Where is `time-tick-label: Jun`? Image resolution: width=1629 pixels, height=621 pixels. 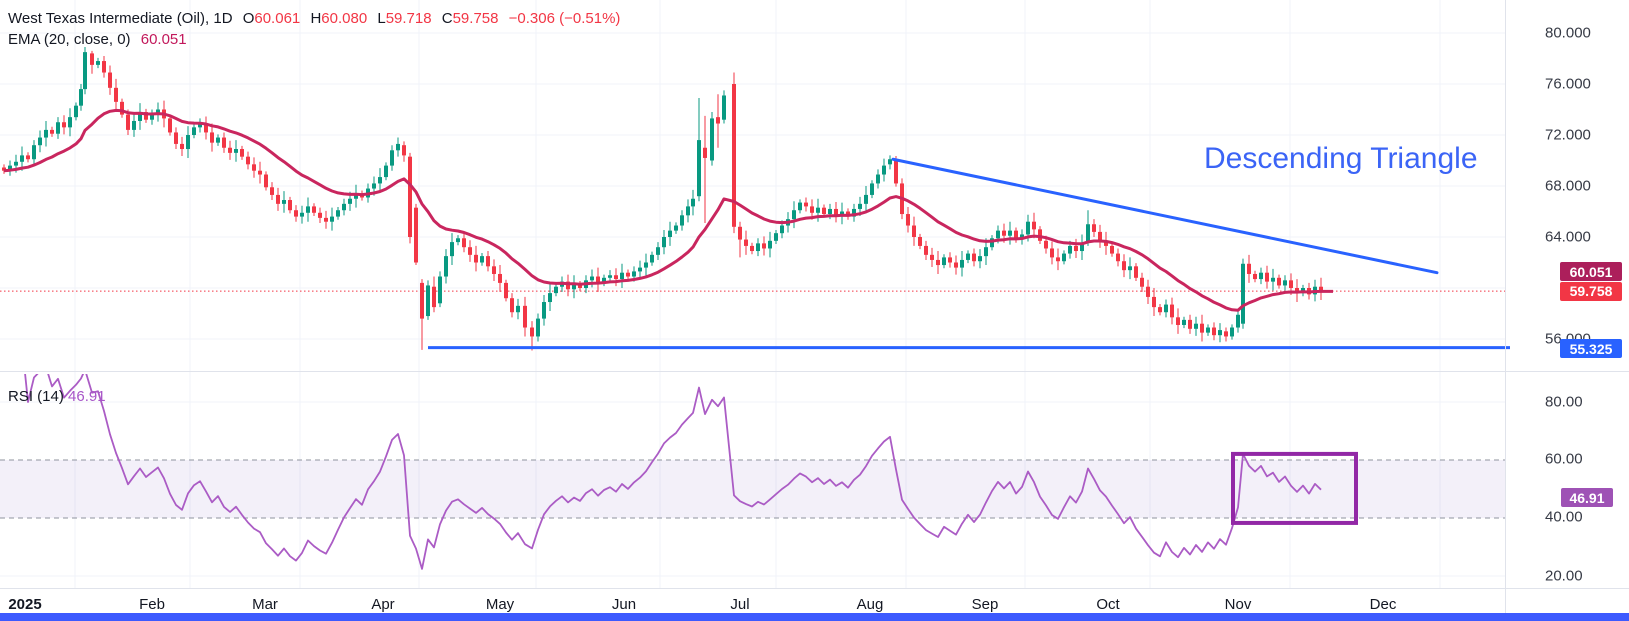
time-tick-label: Jun is located at coordinates (624, 604).